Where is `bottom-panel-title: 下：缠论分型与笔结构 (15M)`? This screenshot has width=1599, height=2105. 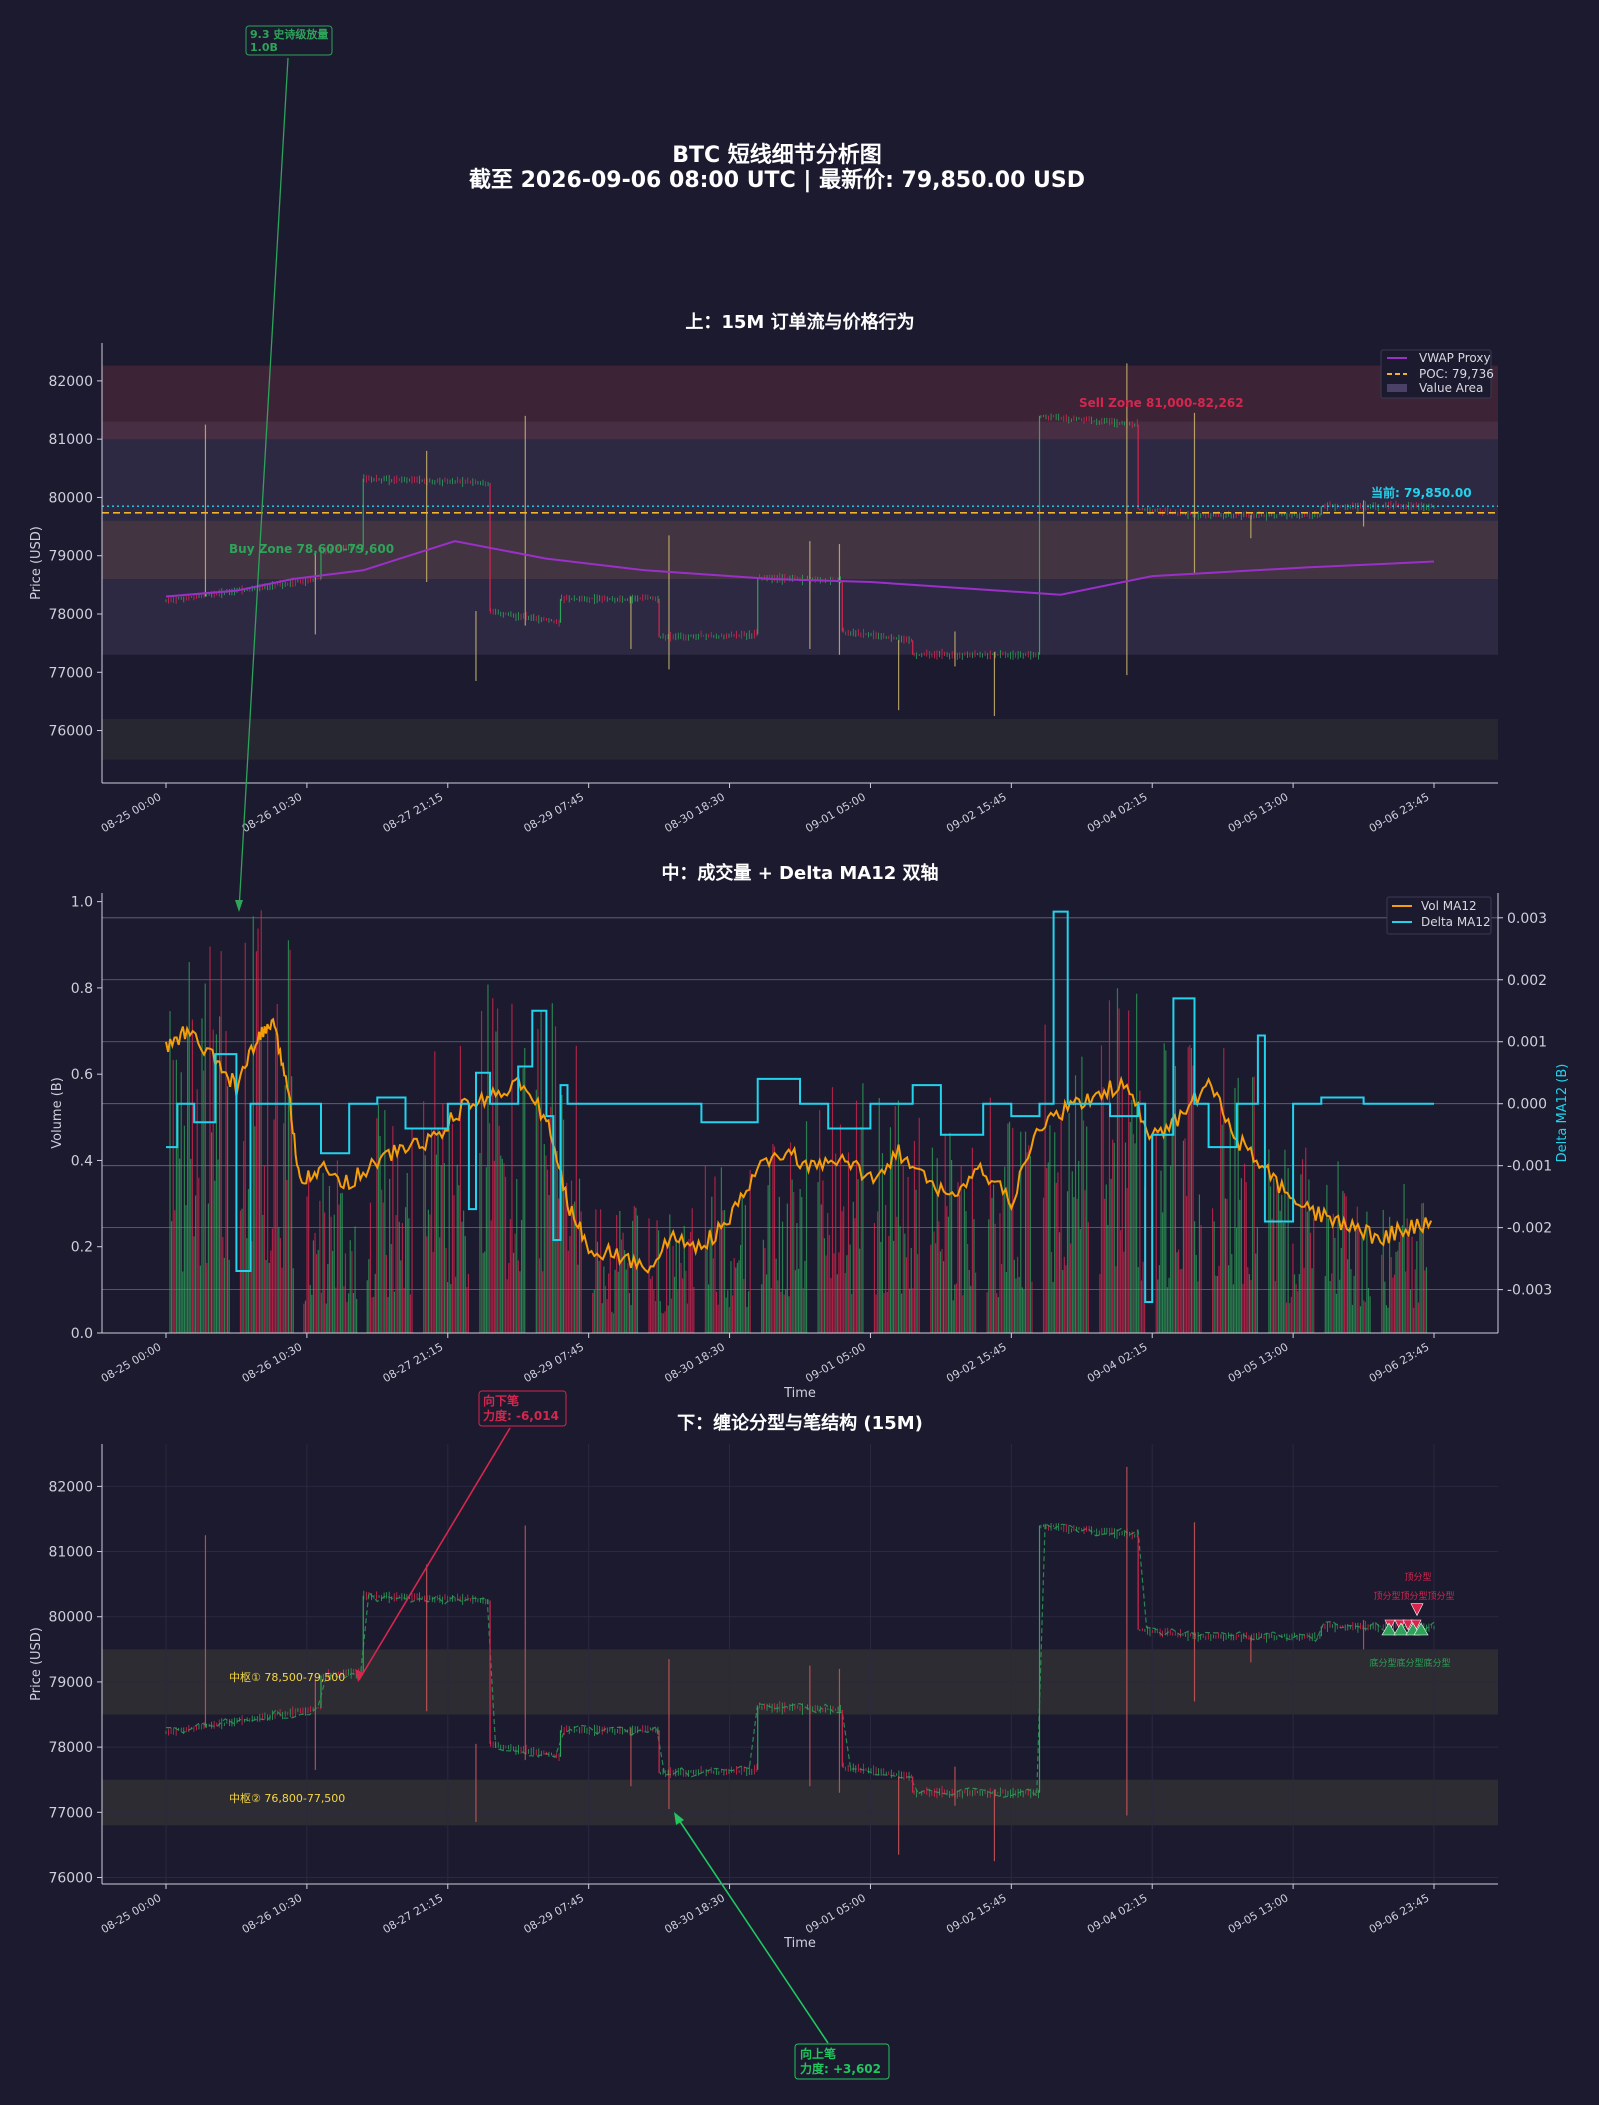
bottom-panel-title: 下：缠论分型与笔结构 (15M) is located at coordinates (800, 1423).